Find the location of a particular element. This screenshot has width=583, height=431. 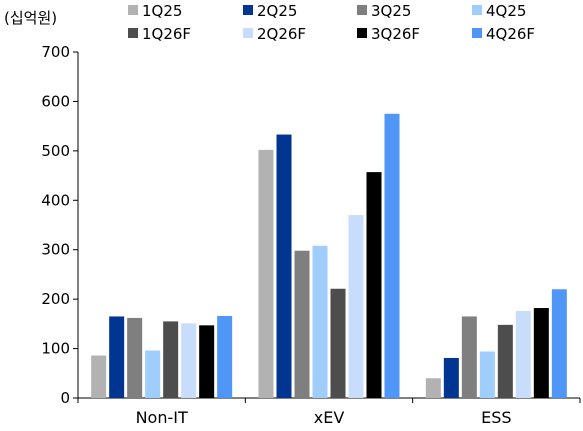

legend-label: 4Q25 is located at coordinates (506, 11).